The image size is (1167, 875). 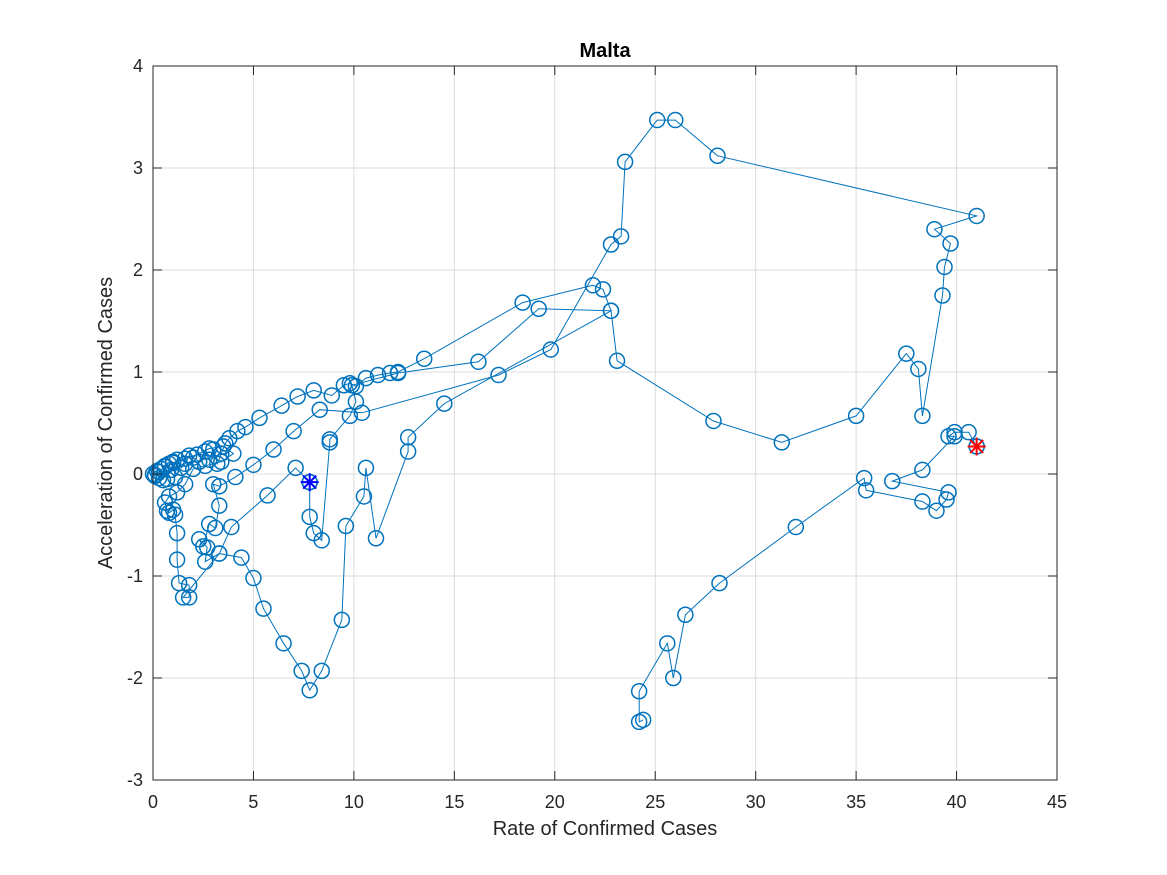 What do you see at coordinates (135, 423) in the screenshot?
I see `y-tick-labels: -3 -2 -1 0 1 2 3 4` at bounding box center [135, 423].